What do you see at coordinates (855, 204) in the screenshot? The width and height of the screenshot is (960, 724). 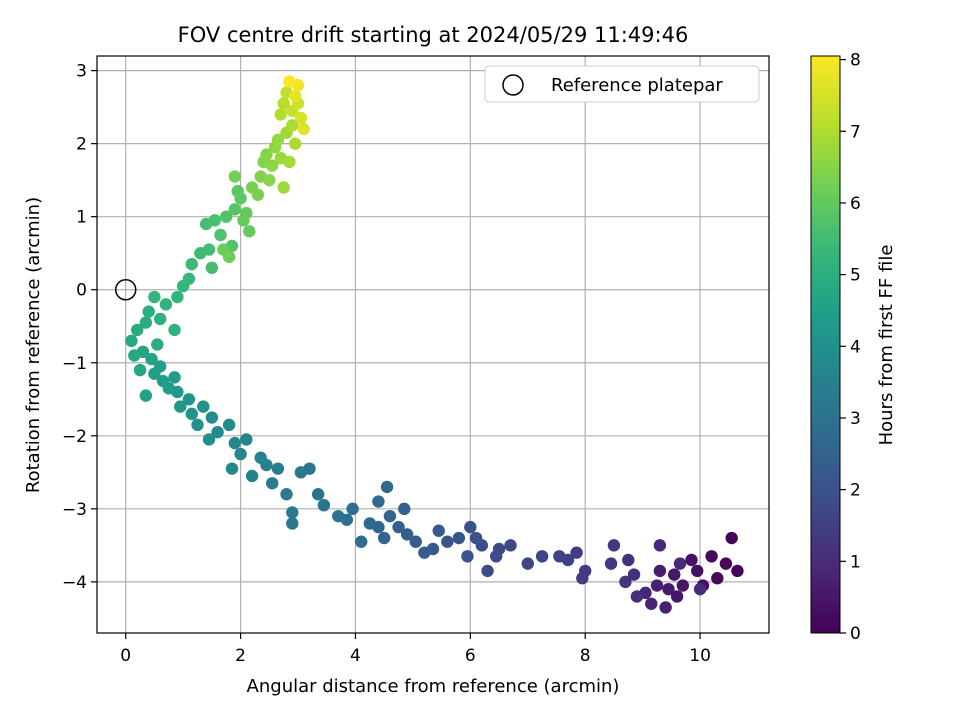 I see `colorbar-tick-label: 6` at bounding box center [855, 204].